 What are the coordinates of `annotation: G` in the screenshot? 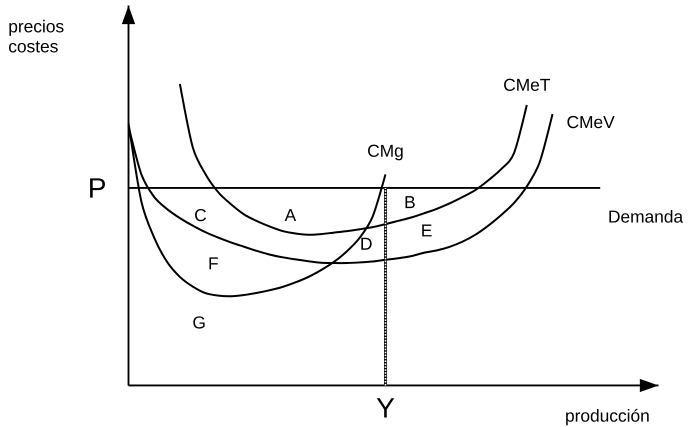 It's located at (199, 322).